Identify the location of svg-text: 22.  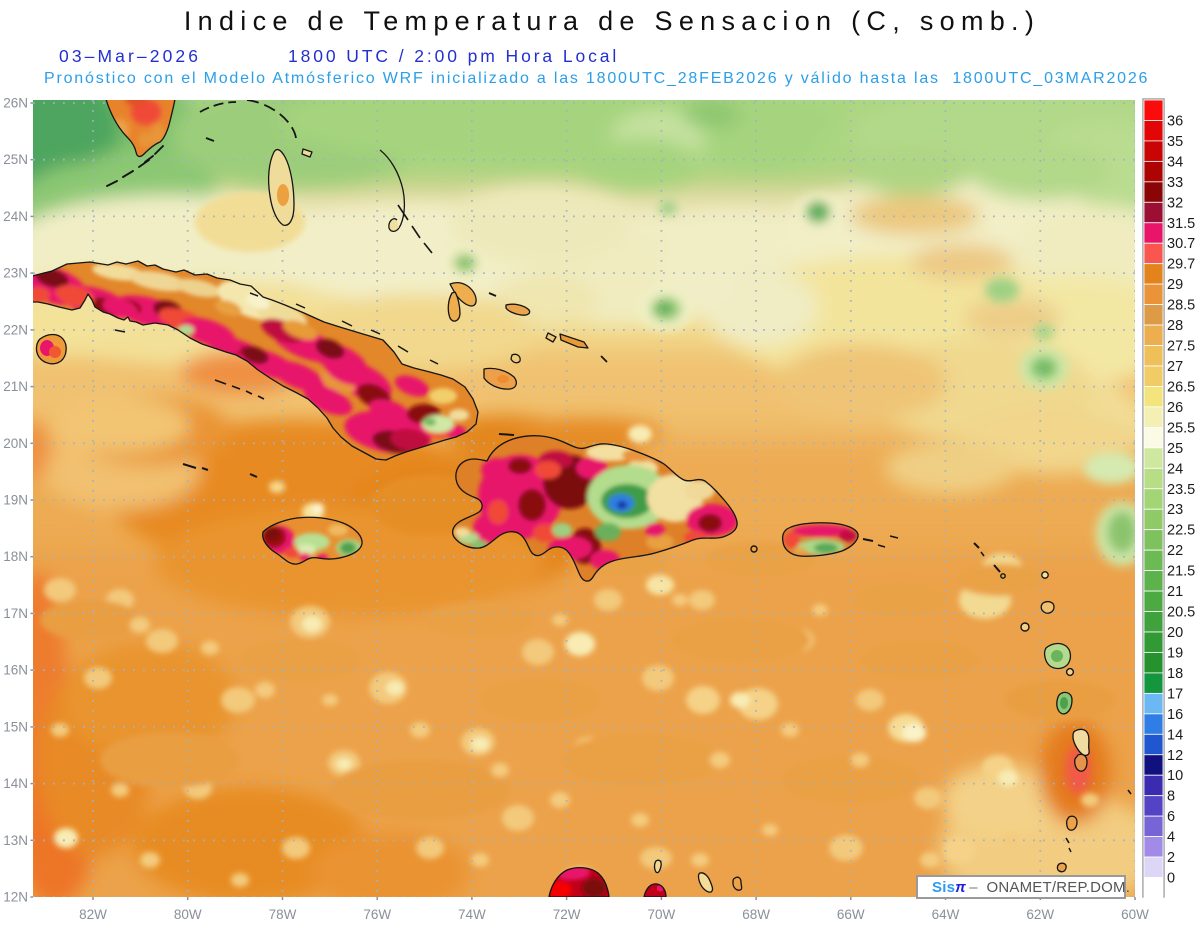
(1175, 551).